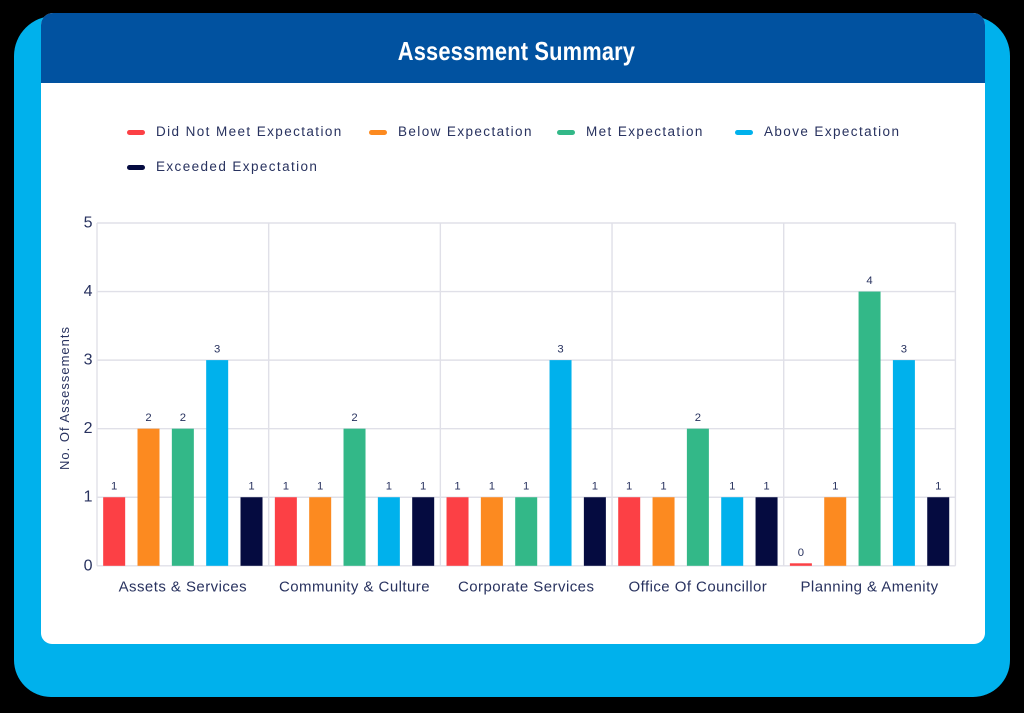  What do you see at coordinates (183, 587) in the screenshot?
I see `svg-text: Assets & Services` at bounding box center [183, 587].